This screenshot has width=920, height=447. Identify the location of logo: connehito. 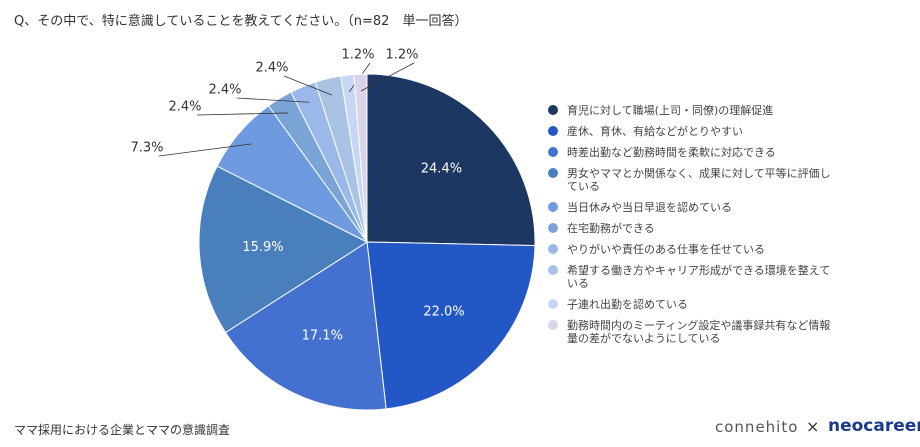
(757, 427).